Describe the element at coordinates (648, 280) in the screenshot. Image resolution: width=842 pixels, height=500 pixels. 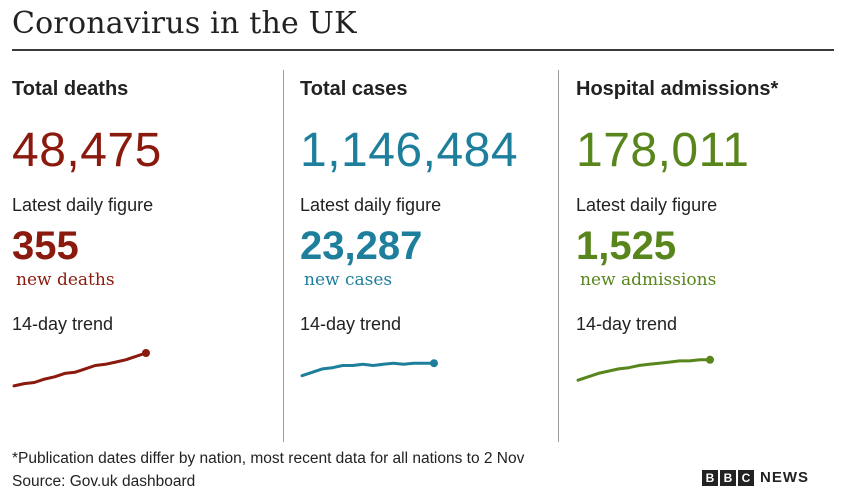
I see `new-admissions-label: new admissions` at that location.